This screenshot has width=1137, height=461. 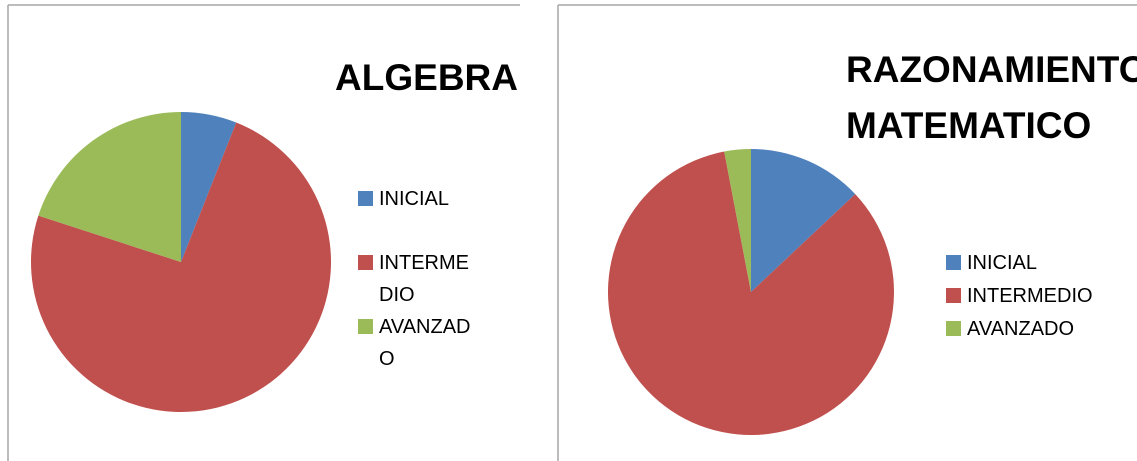 I want to click on chart-title: ALGEBRA, so click(x=426, y=77).